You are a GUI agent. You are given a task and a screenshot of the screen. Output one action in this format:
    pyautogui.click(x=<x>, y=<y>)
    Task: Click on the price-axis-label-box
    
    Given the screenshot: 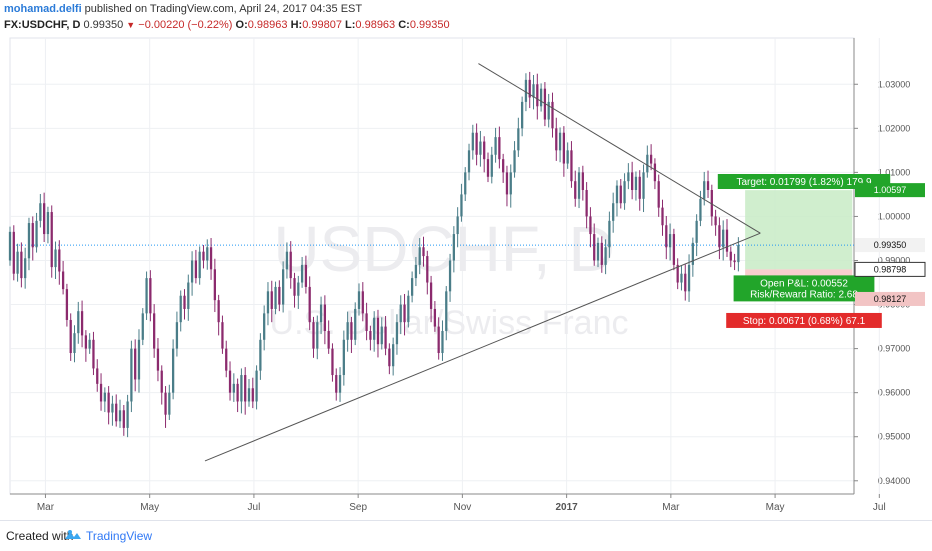 What is the action you would take?
    pyautogui.click(x=890, y=245)
    